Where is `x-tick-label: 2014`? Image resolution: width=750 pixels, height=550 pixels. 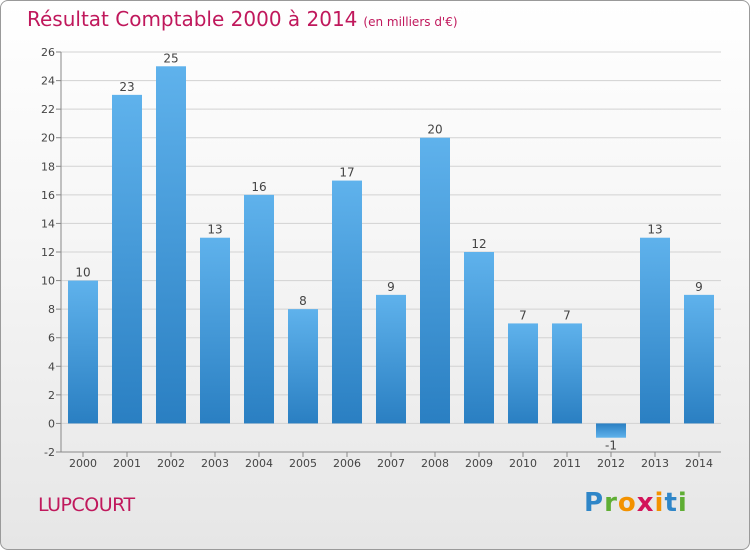
x-tick-label: 2014 is located at coordinates (699, 463).